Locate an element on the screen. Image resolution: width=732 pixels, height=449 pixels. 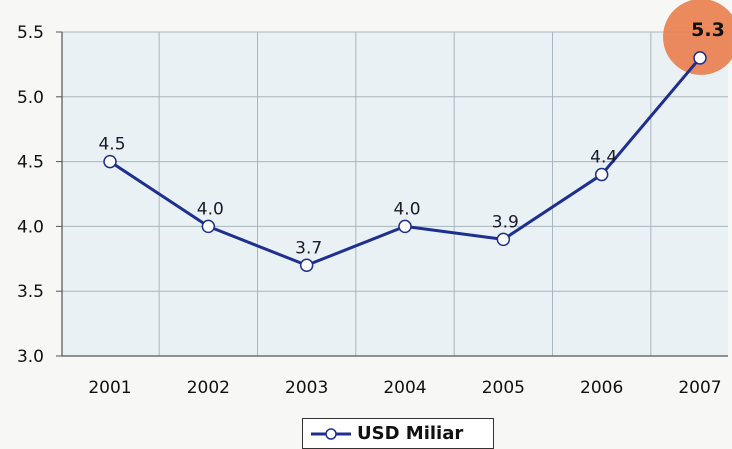
data-label: 5.3 is located at coordinates (708, 30).